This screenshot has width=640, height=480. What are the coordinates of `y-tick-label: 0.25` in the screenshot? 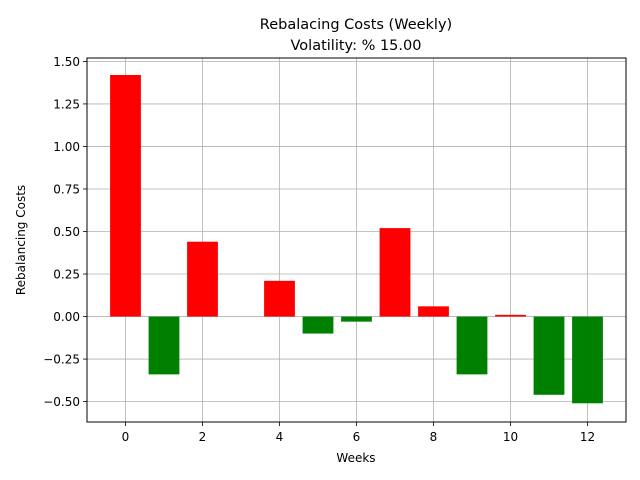 It's located at (66, 275).